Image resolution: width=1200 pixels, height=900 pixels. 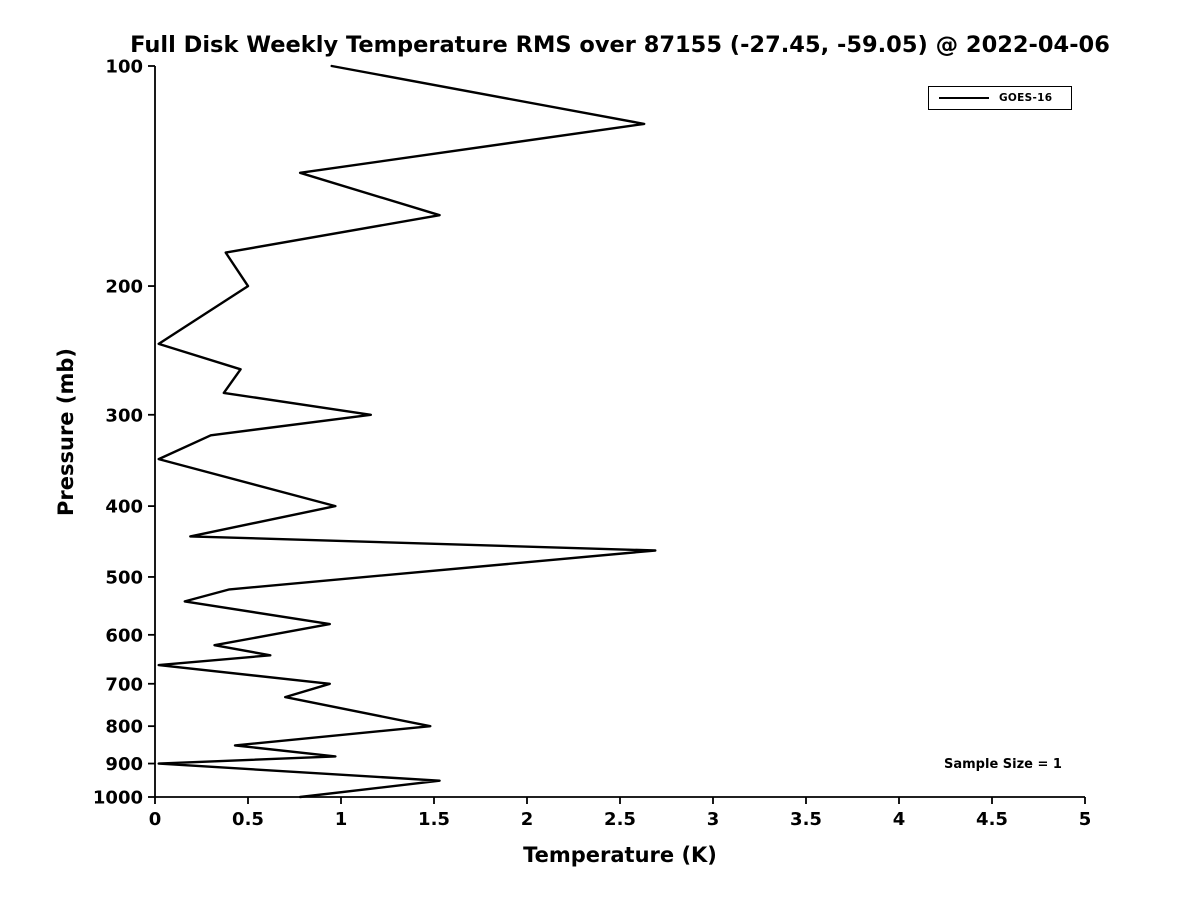 What do you see at coordinates (248, 819) in the screenshot?
I see `x-tick-label: 0.5` at bounding box center [248, 819].